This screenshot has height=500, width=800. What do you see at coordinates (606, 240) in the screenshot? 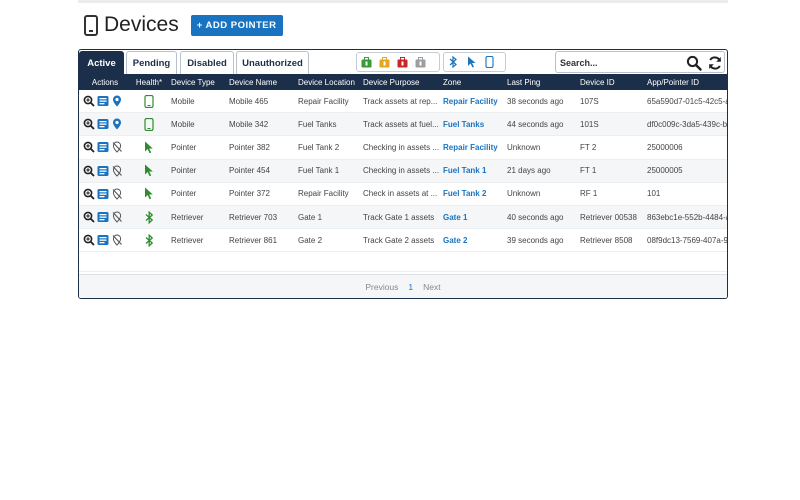
I see `device-id-cell: Retriever 8508` at bounding box center [606, 240].